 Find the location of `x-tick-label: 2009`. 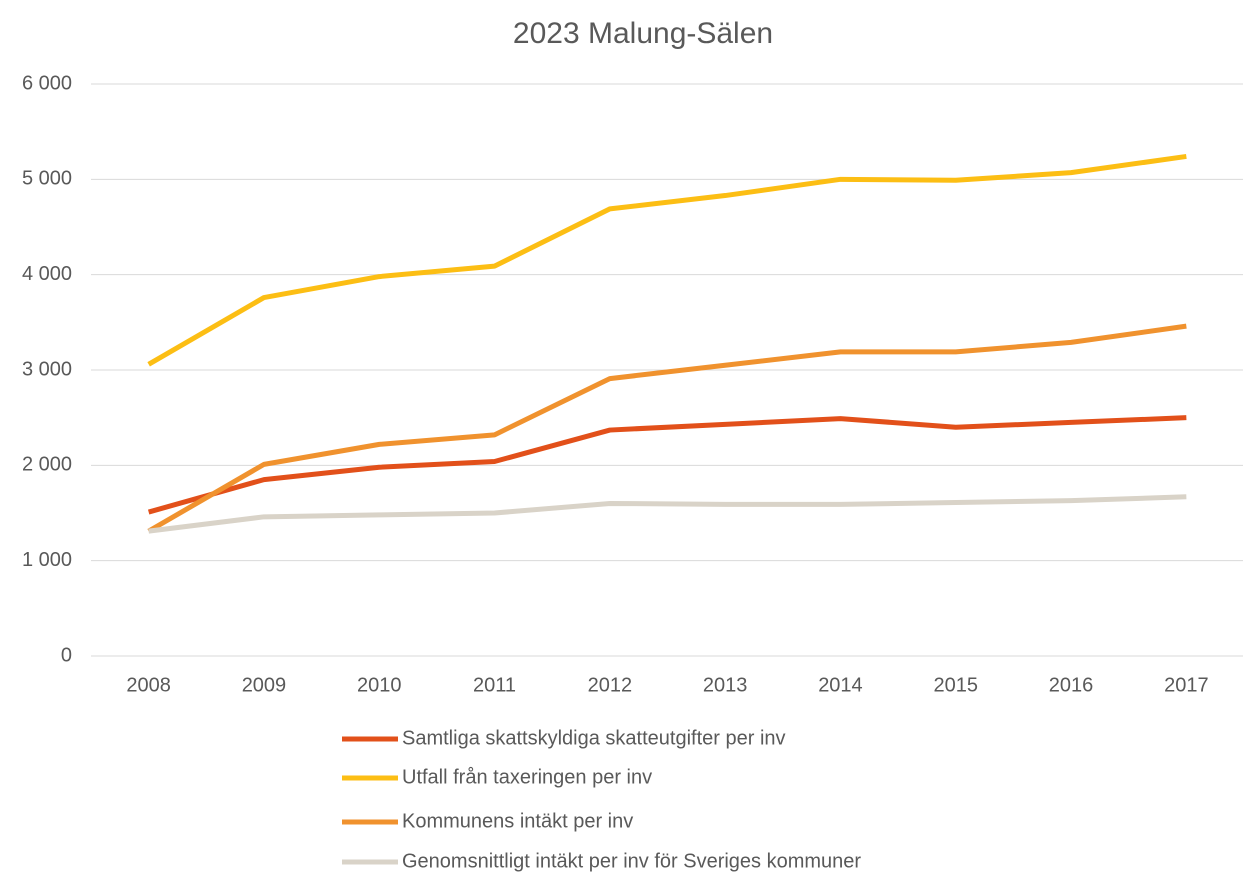

x-tick-label: 2009 is located at coordinates (264, 685).